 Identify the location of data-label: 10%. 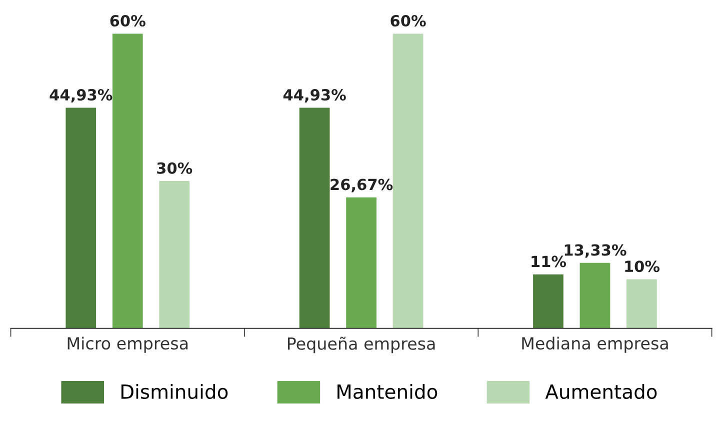
(642, 266).